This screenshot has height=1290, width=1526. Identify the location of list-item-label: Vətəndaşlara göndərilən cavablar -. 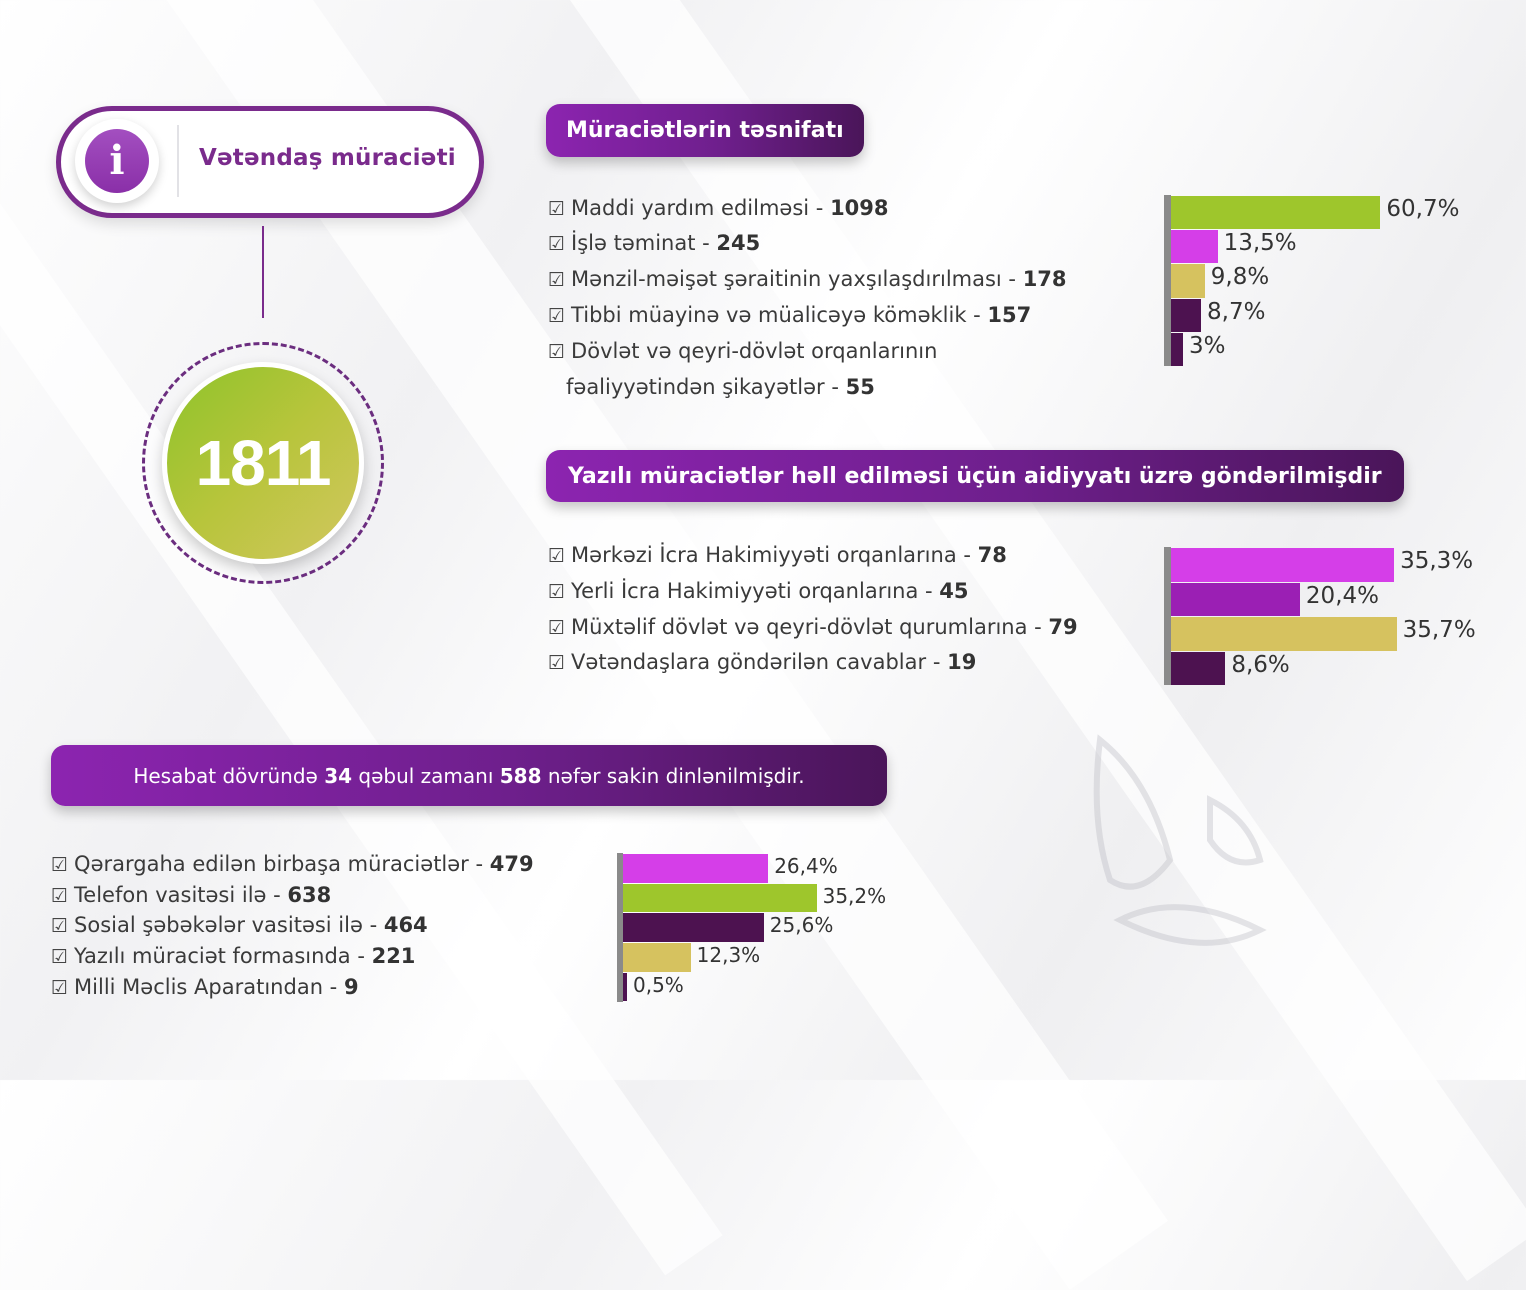
(759, 662).